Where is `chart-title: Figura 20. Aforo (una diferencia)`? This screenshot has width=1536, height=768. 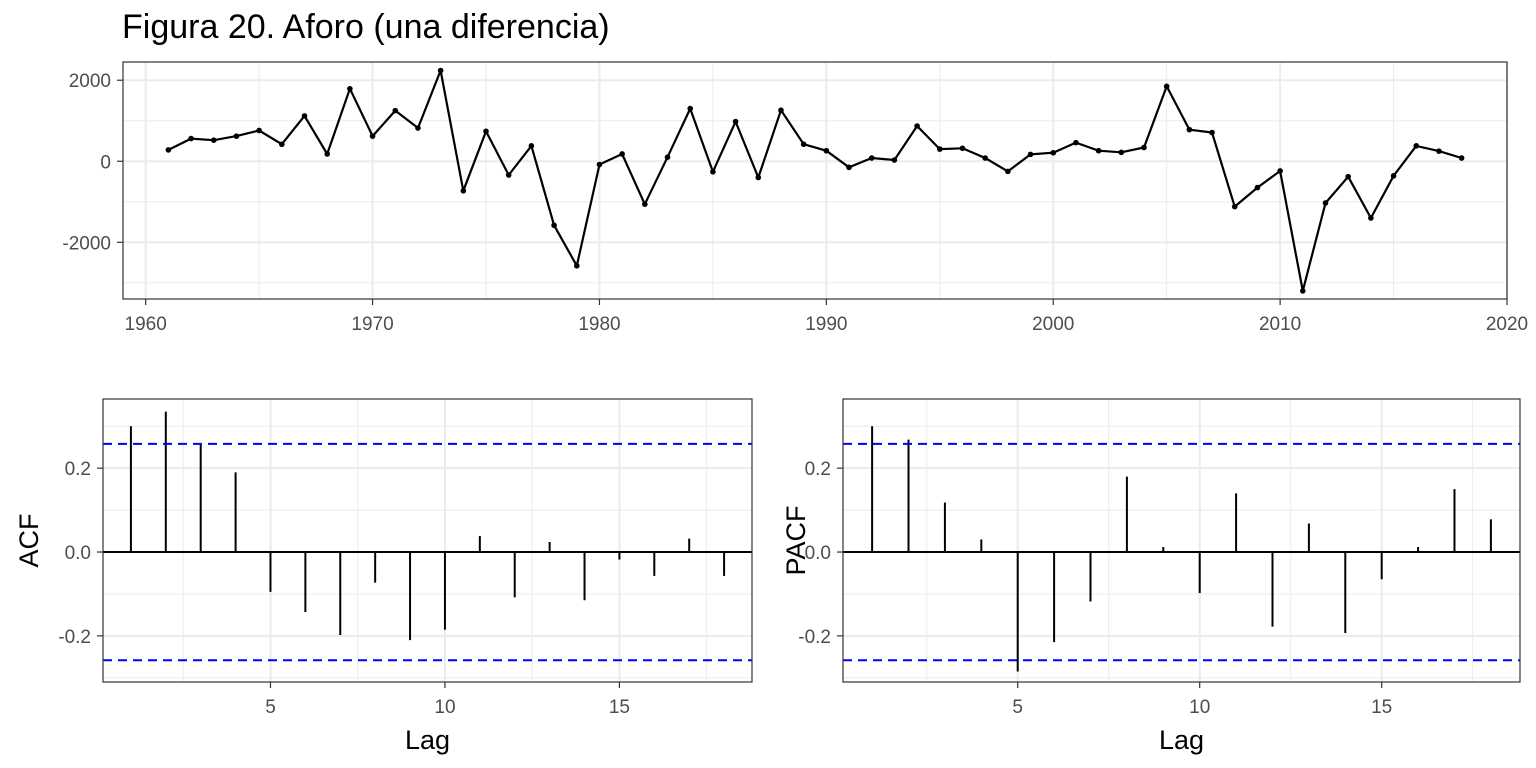
chart-title: Figura 20. Aforo (una diferencia) is located at coordinates (366, 27).